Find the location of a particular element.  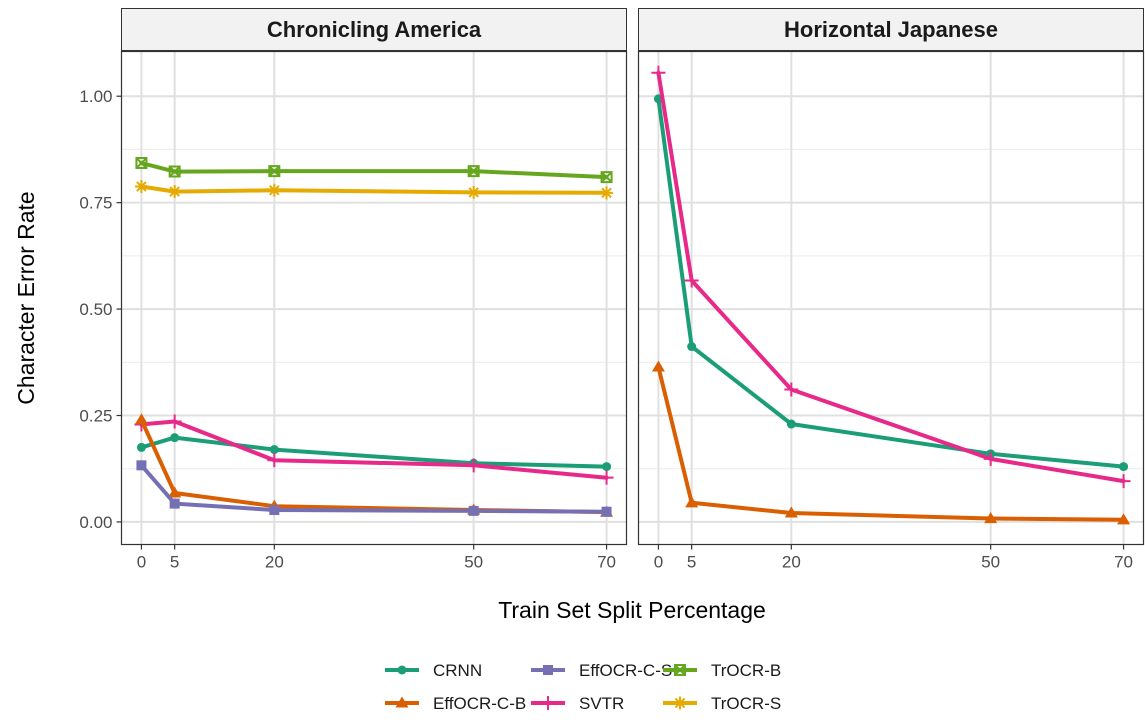

legend-item-trocr-b: TrOCR-B is located at coordinates (722, 670).